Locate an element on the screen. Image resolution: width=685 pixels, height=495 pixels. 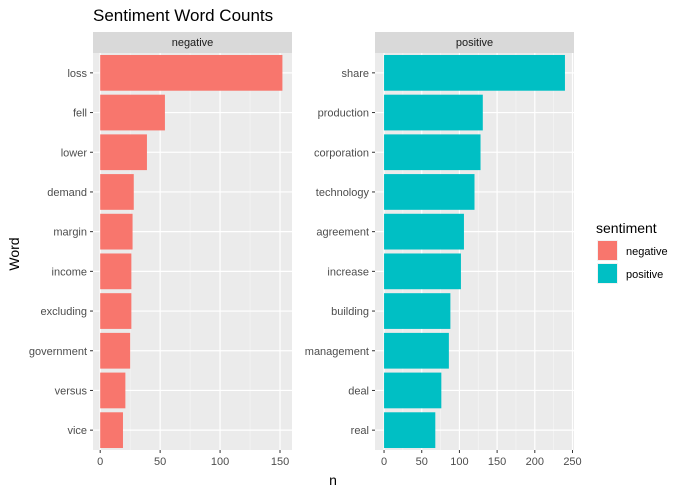
y-tick-label: excluding is located at coordinates (64, 312).